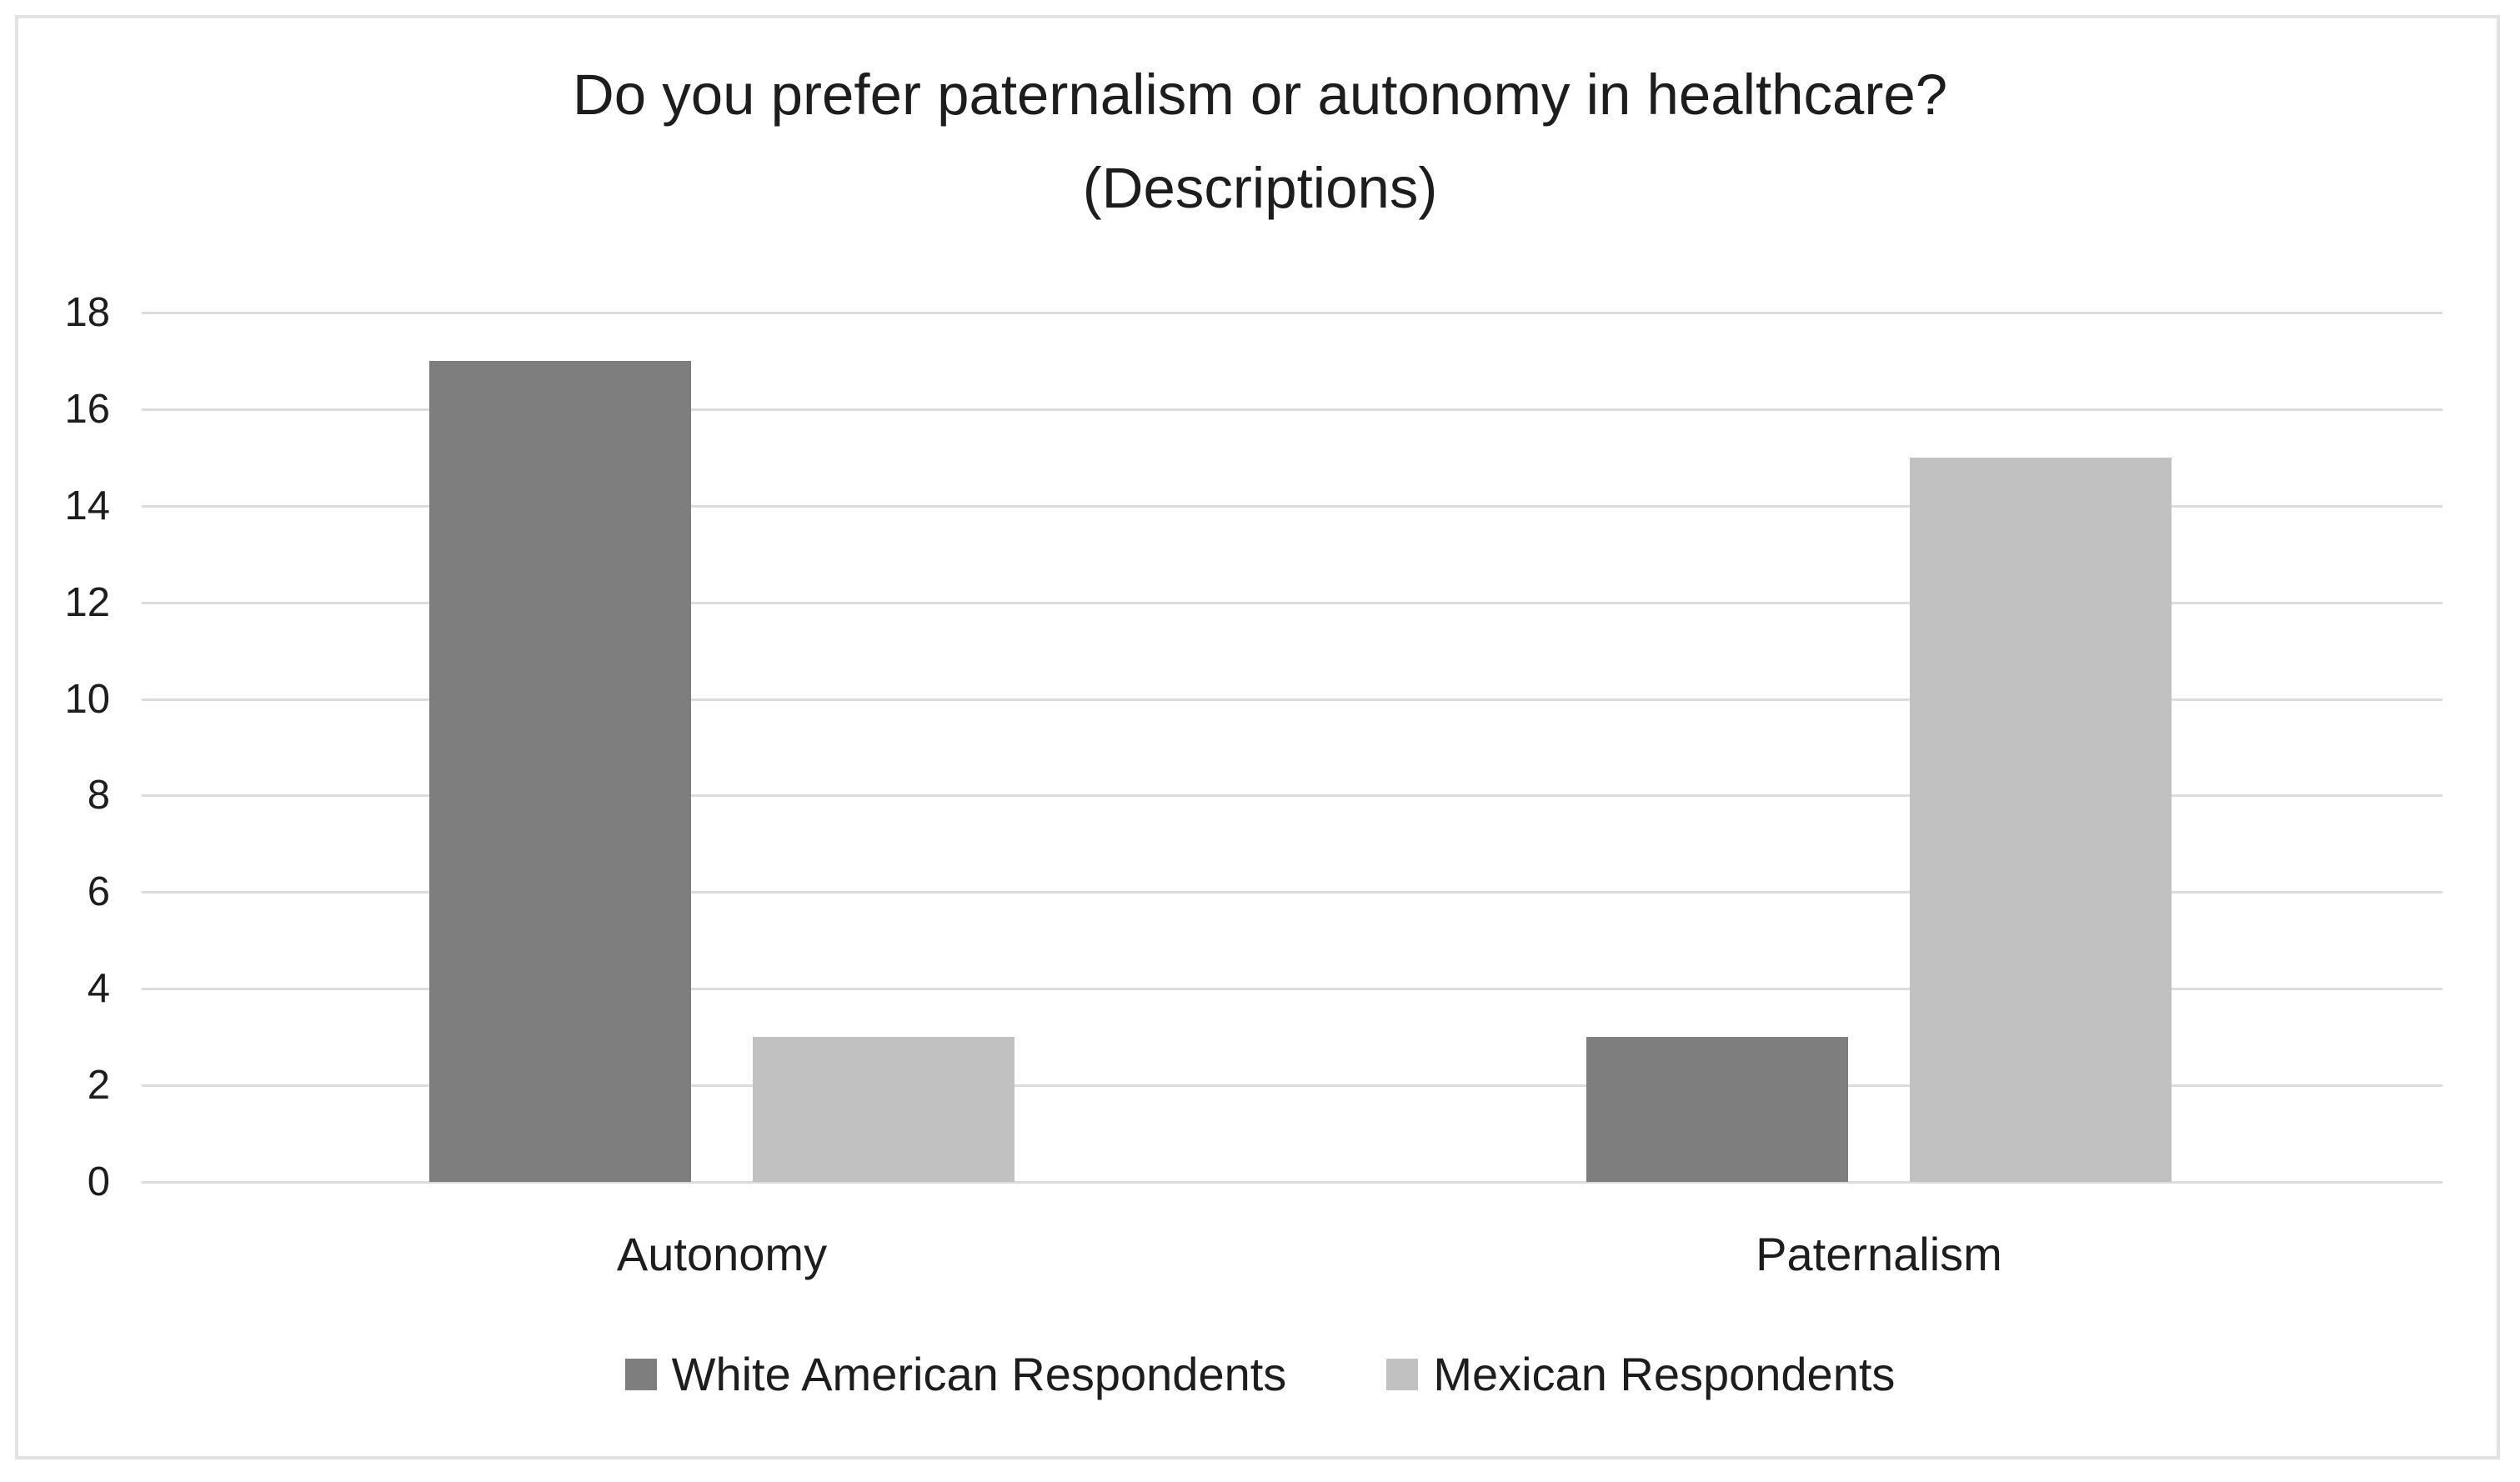  Describe the element at coordinates (98, 1181) in the screenshot. I see `y-axis-tick-label-0: 0` at that location.